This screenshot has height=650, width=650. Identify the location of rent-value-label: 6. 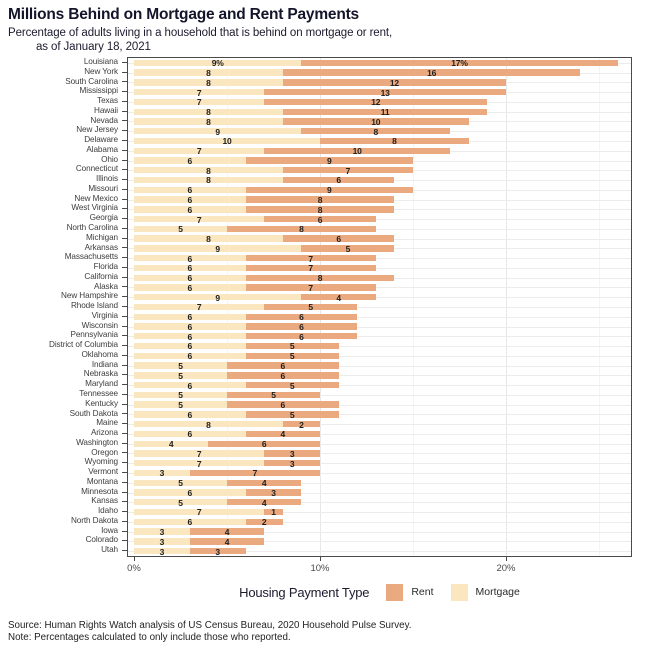
(301, 326).